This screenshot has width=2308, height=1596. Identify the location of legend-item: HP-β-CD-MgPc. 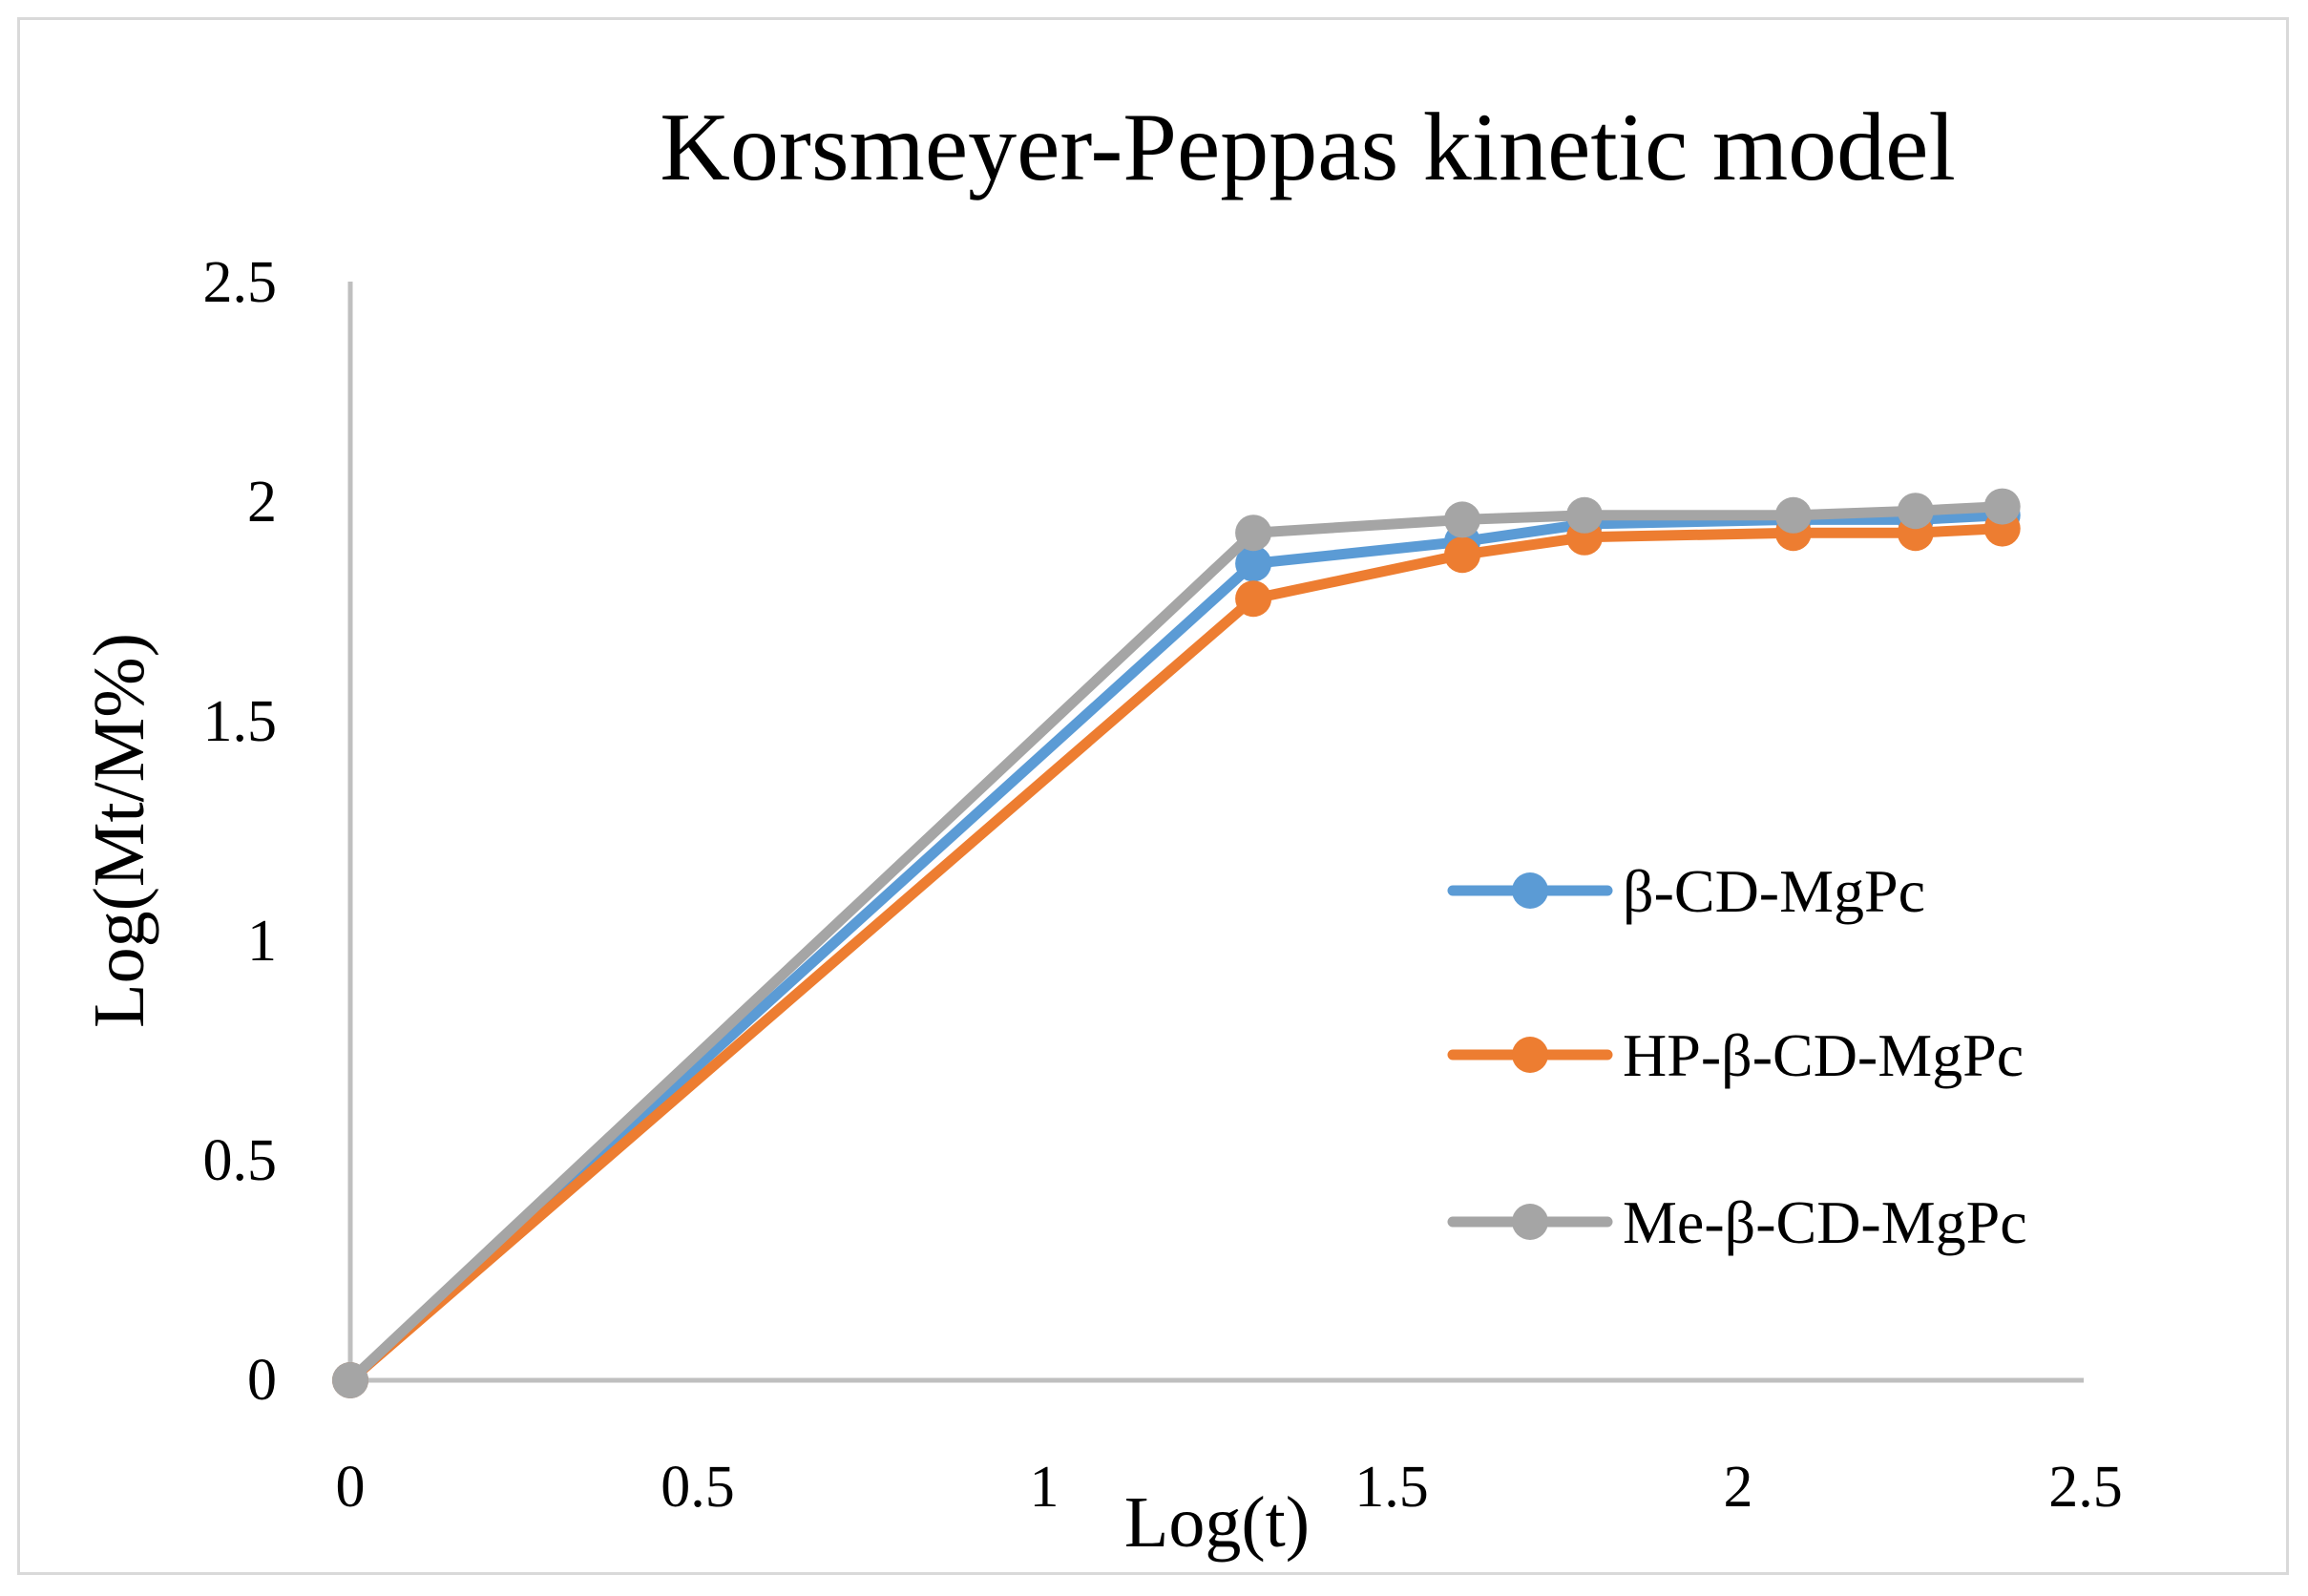
(1736, 1055).